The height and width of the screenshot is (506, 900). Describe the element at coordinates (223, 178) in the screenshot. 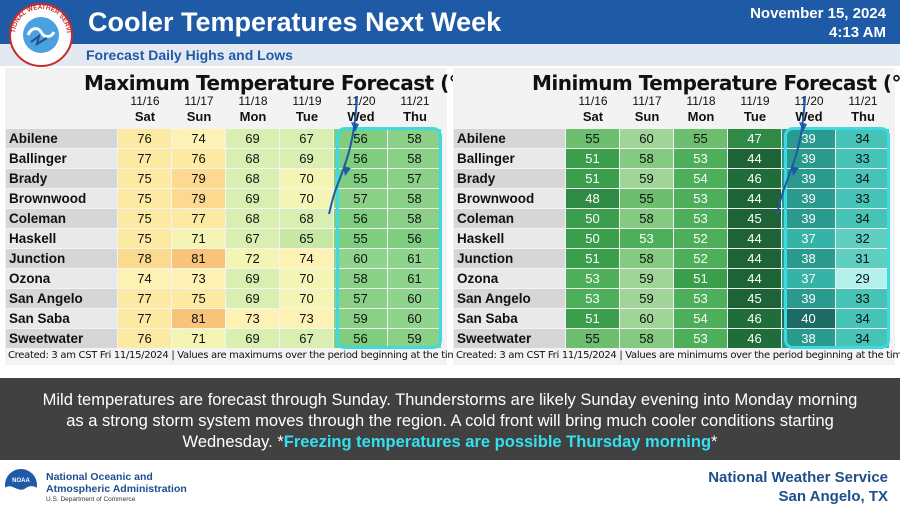

I see `table-row: Brady 75 79 68 70 55 57` at that location.